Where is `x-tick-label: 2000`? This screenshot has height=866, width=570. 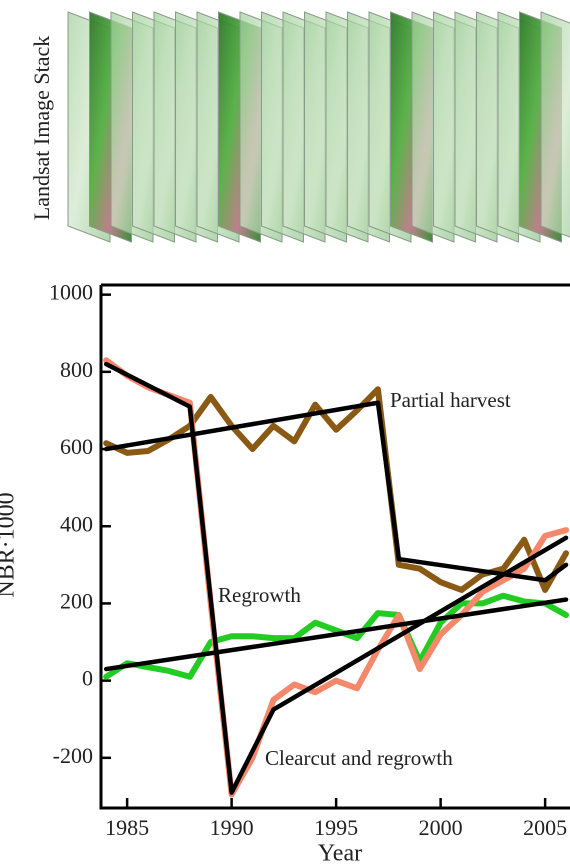 x-tick-label: 2000 is located at coordinates (441, 827).